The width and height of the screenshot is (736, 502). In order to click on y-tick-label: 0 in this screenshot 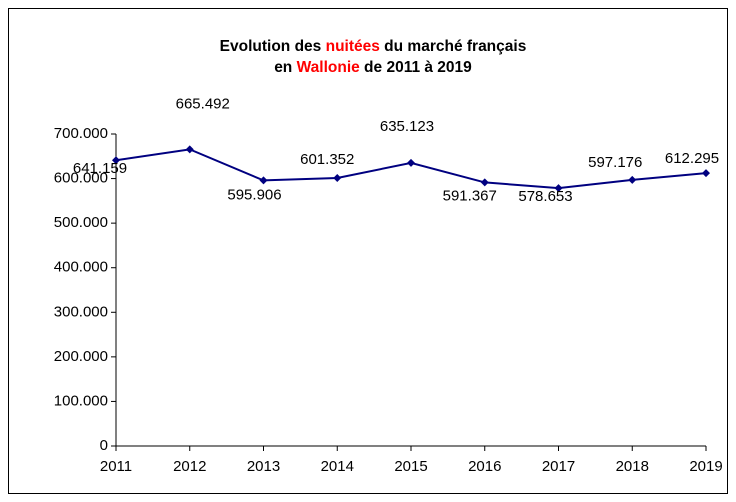, I will do `click(104, 445)`.